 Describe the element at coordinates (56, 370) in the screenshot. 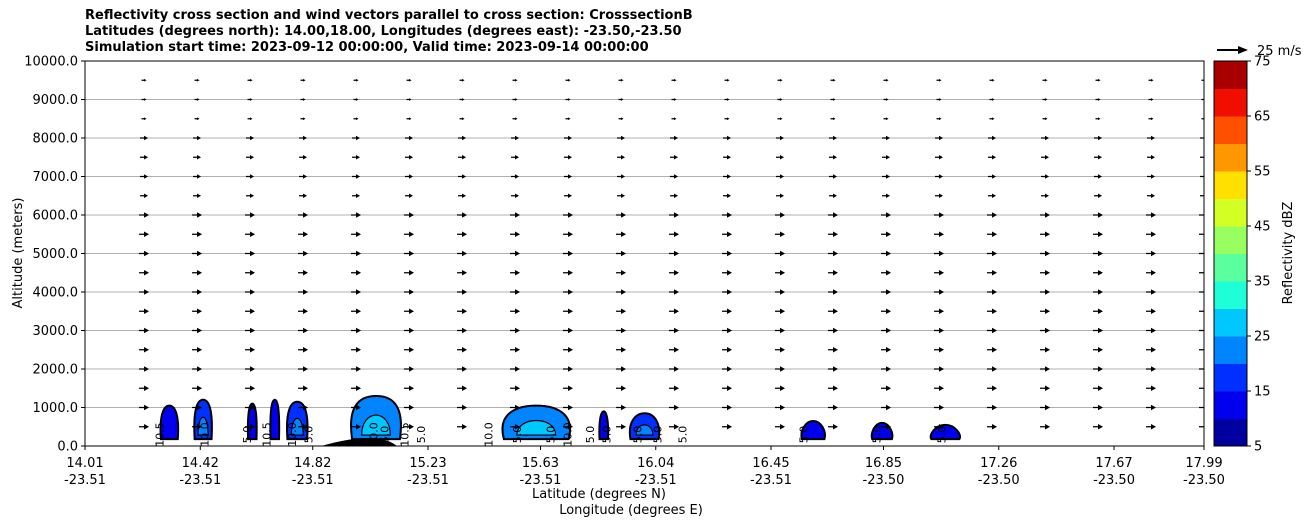

I see `y-tick-label: 2000.0` at that location.